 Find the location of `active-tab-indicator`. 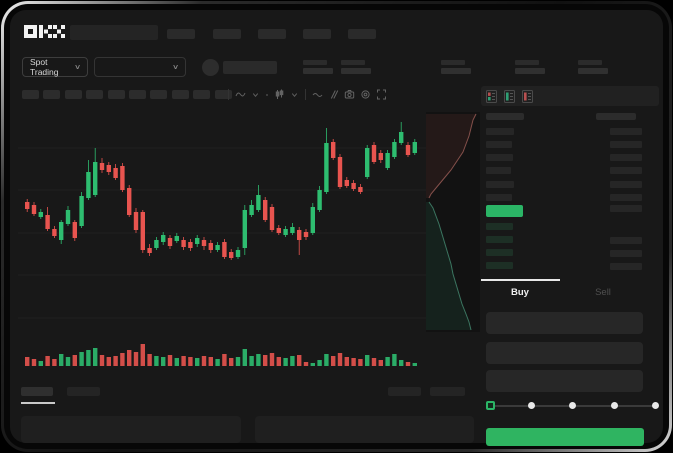

active-tab-indicator is located at coordinates (520, 280).